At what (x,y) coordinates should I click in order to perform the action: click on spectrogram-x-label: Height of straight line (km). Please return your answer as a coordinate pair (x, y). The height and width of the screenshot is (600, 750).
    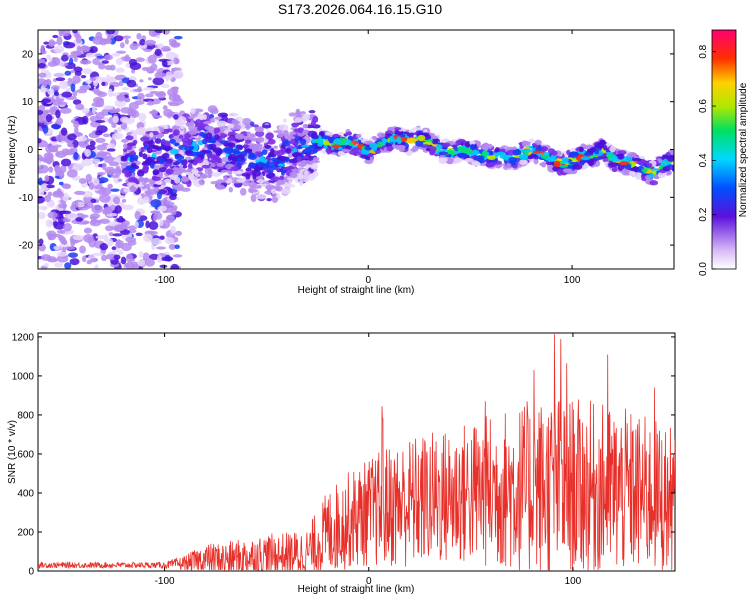
    Looking at the image, I should click on (356, 290).